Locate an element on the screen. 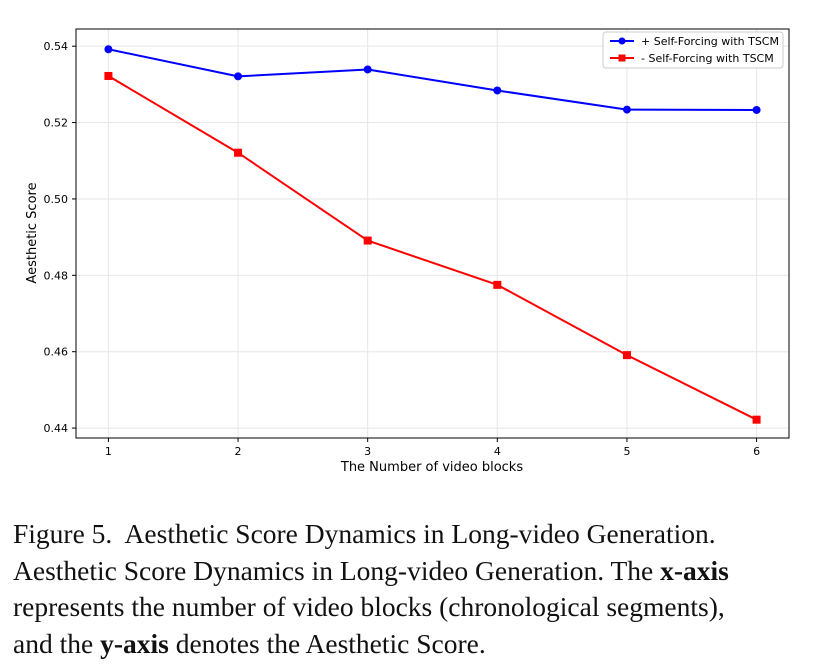 The width and height of the screenshot is (824, 670). caption-label: Figure 5. is located at coordinates (63, 533).